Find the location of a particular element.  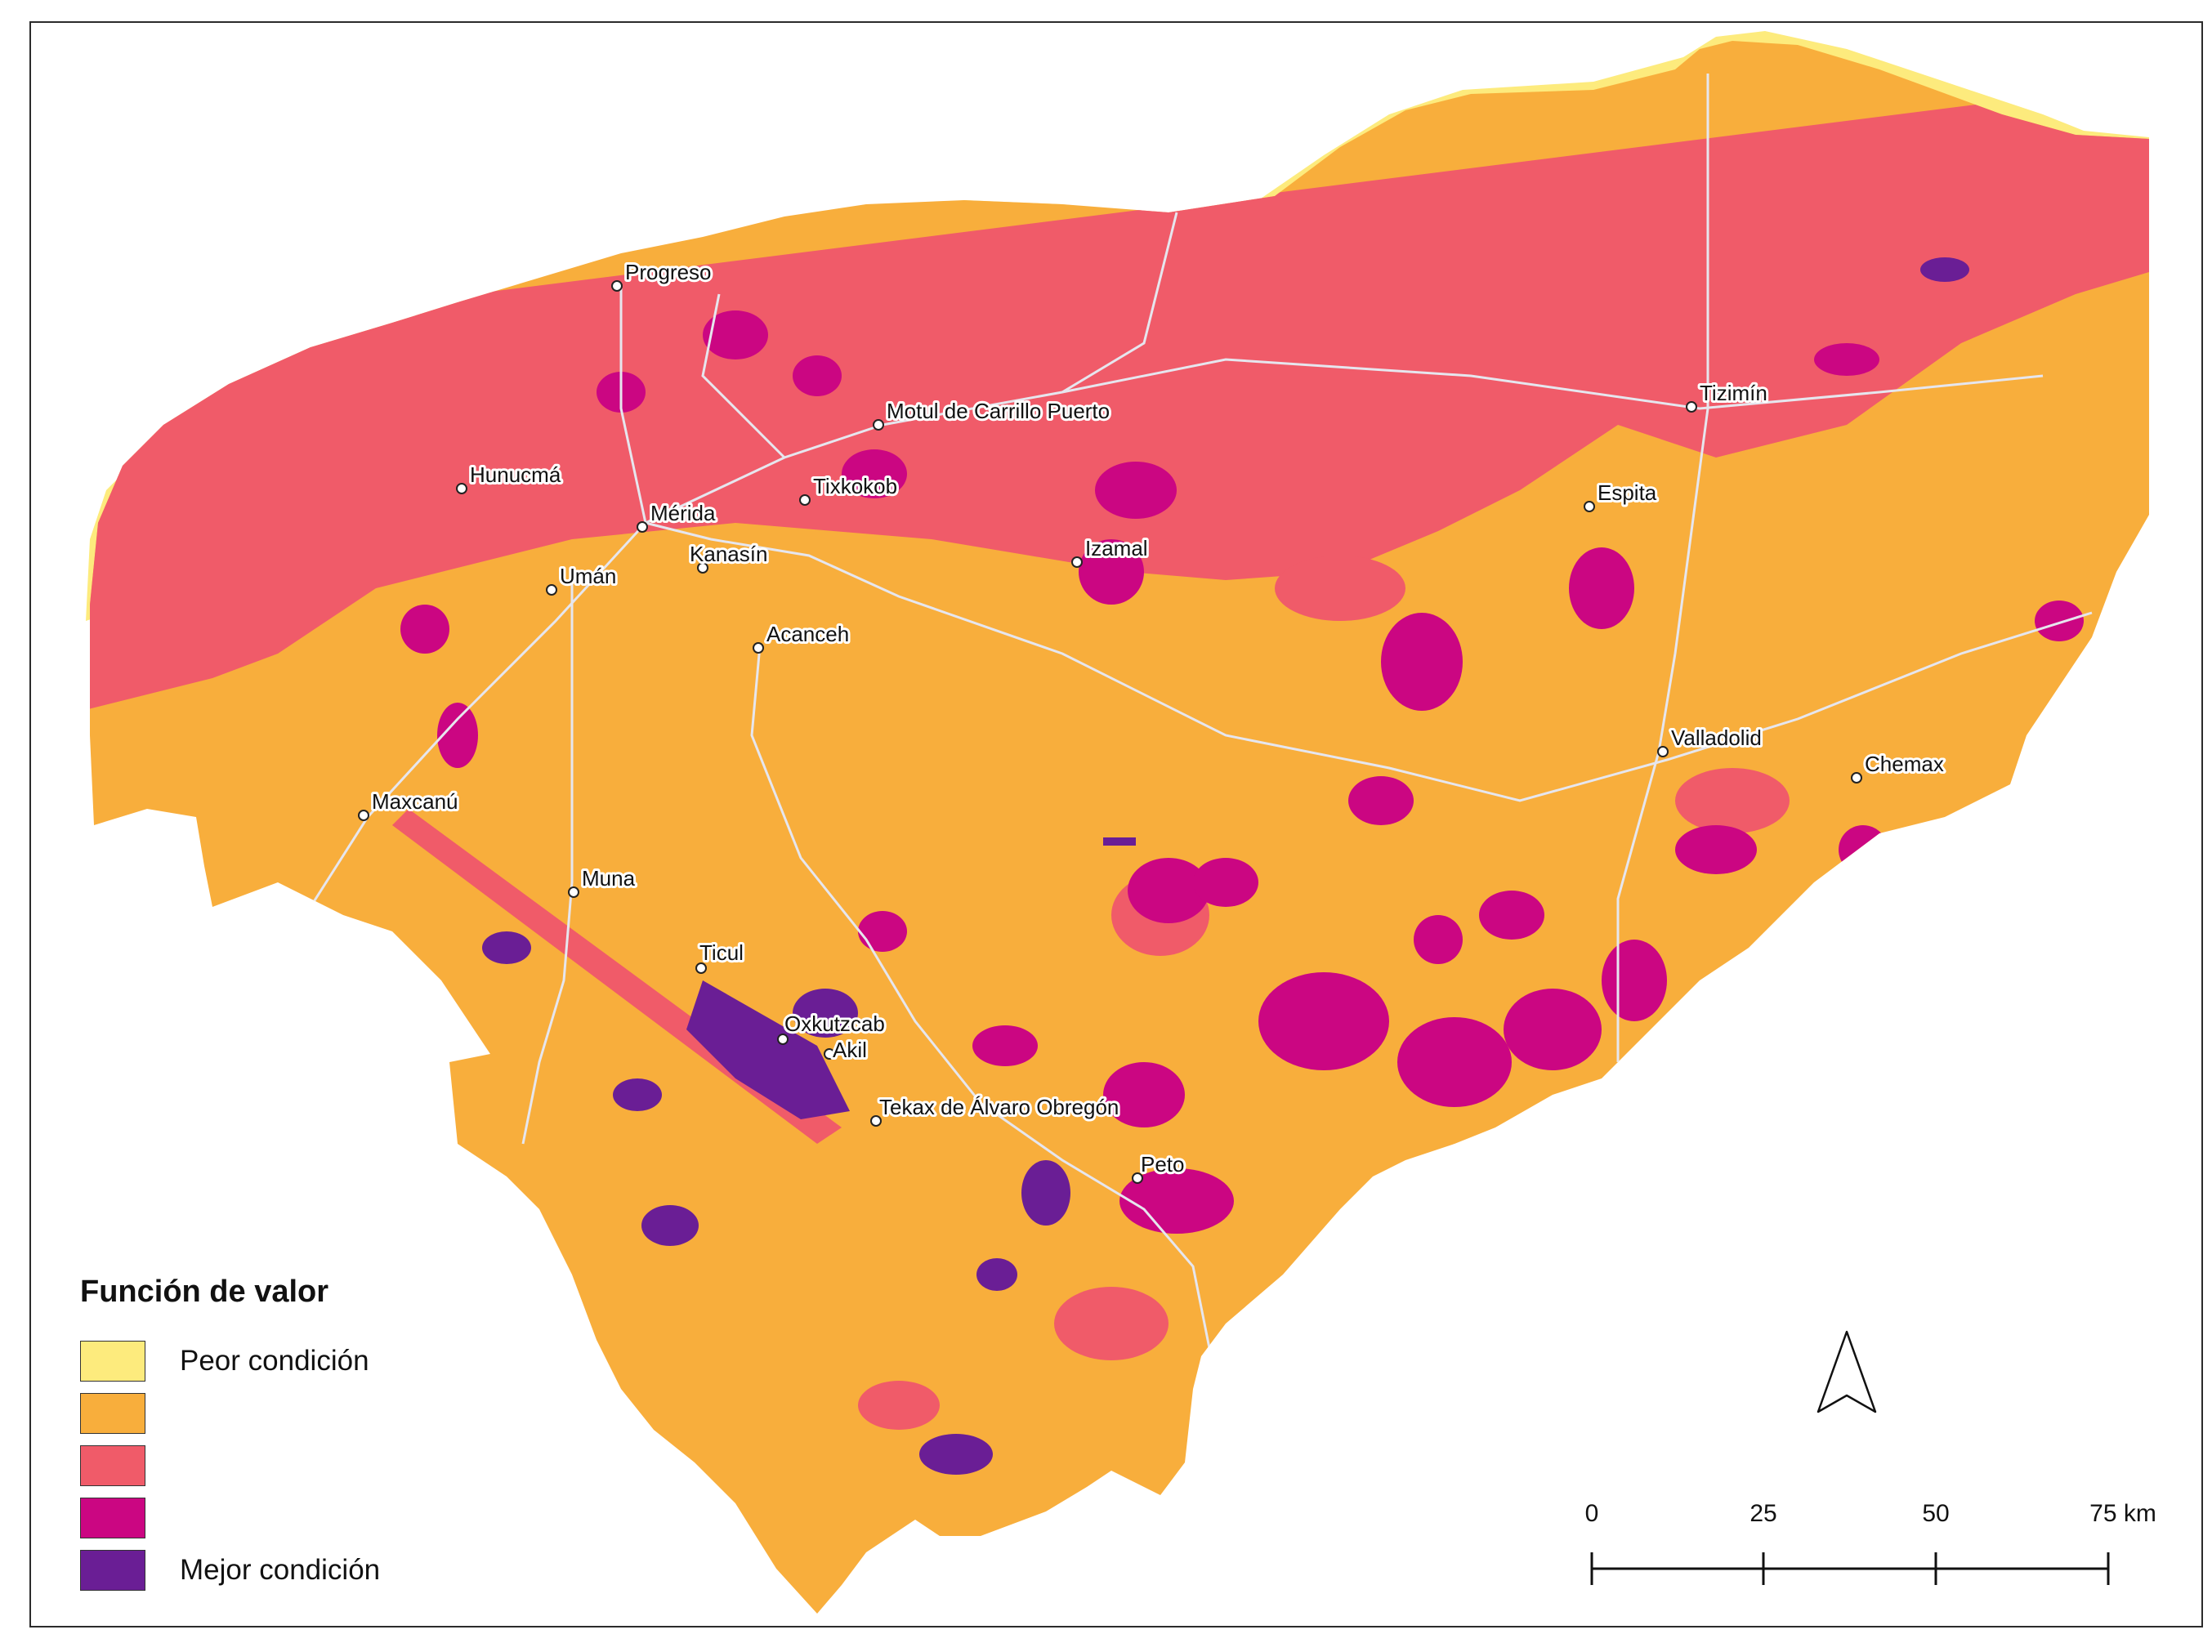

legend-title: Función de valor is located at coordinates (204, 1292).